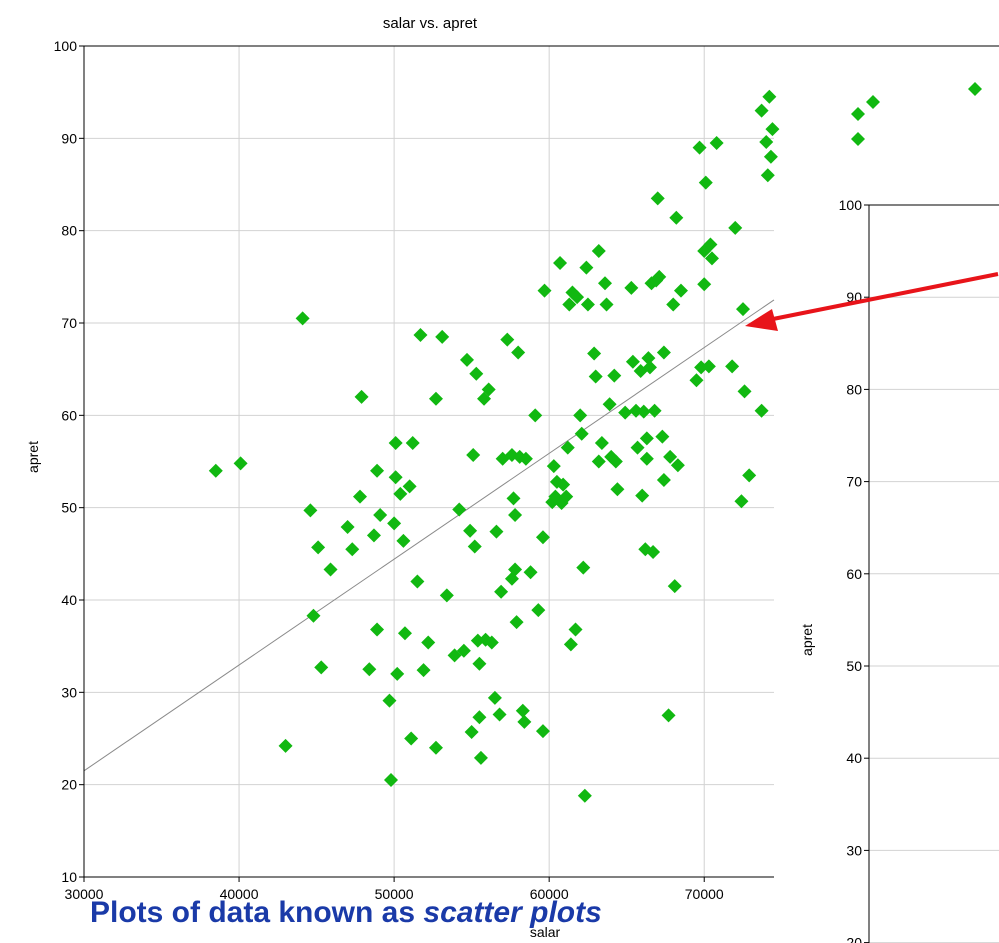 The width and height of the screenshot is (999, 943). I want to click on chart2-y-axis-label: apret, so click(807, 640).